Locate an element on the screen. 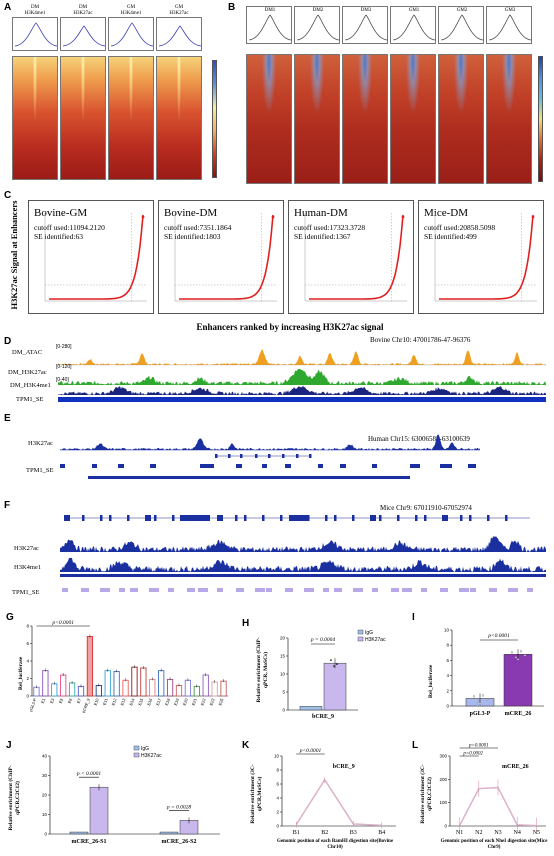 This screenshot has width=554, height=856. panel-l-pvalue-2: p=0.0002 is located at coordinates (472, 754).